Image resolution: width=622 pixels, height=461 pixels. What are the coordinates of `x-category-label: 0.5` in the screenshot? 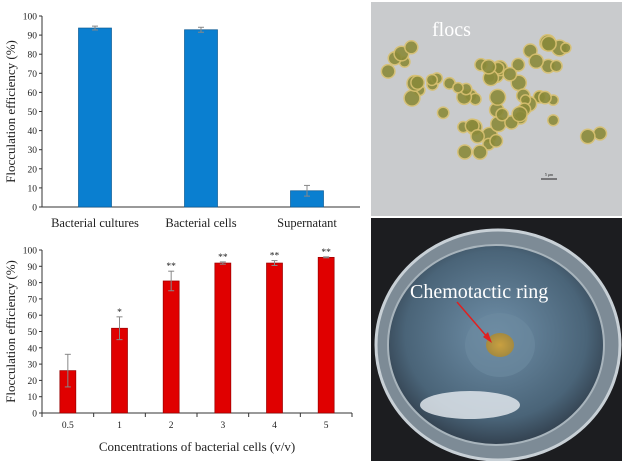 It's located at (68, 426).